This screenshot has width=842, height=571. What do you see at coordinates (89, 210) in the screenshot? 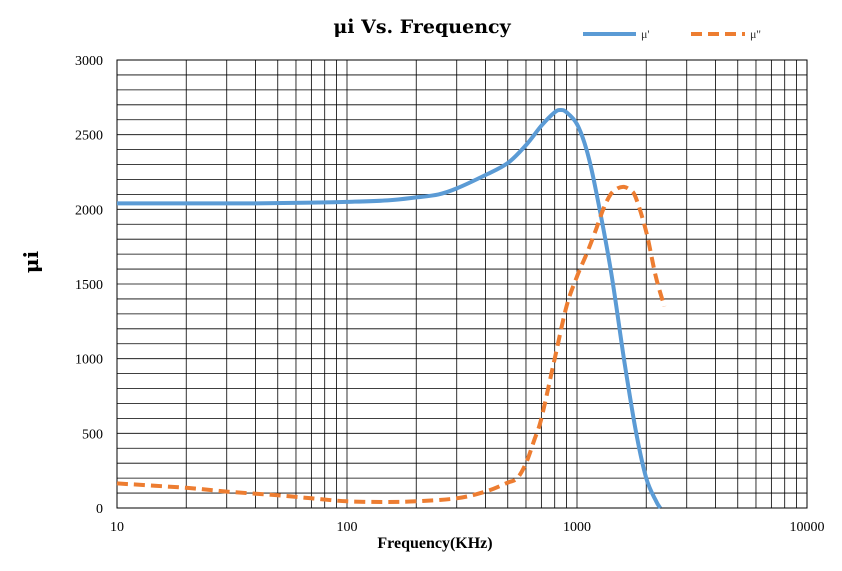
I see `y-tick-label: 2000` at bounding box center [89, 210].